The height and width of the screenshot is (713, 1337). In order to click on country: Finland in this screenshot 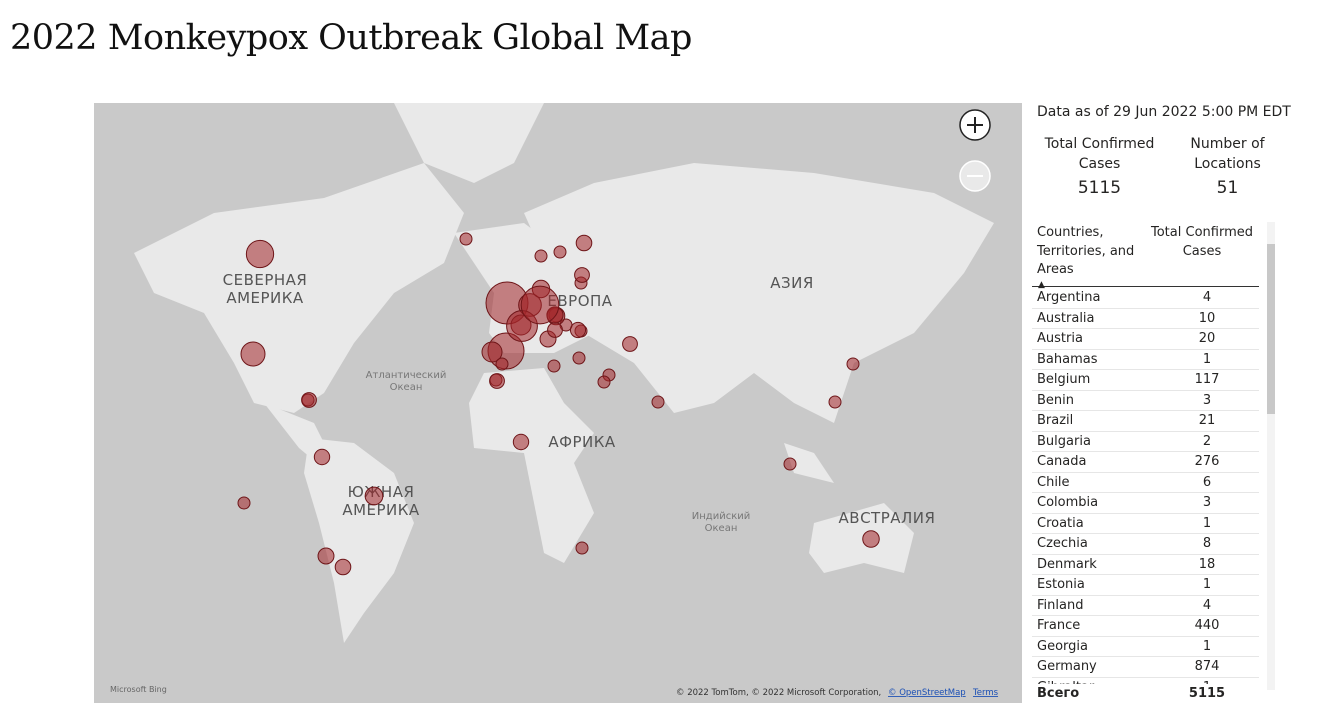, I will do `click(1060, 605)`.